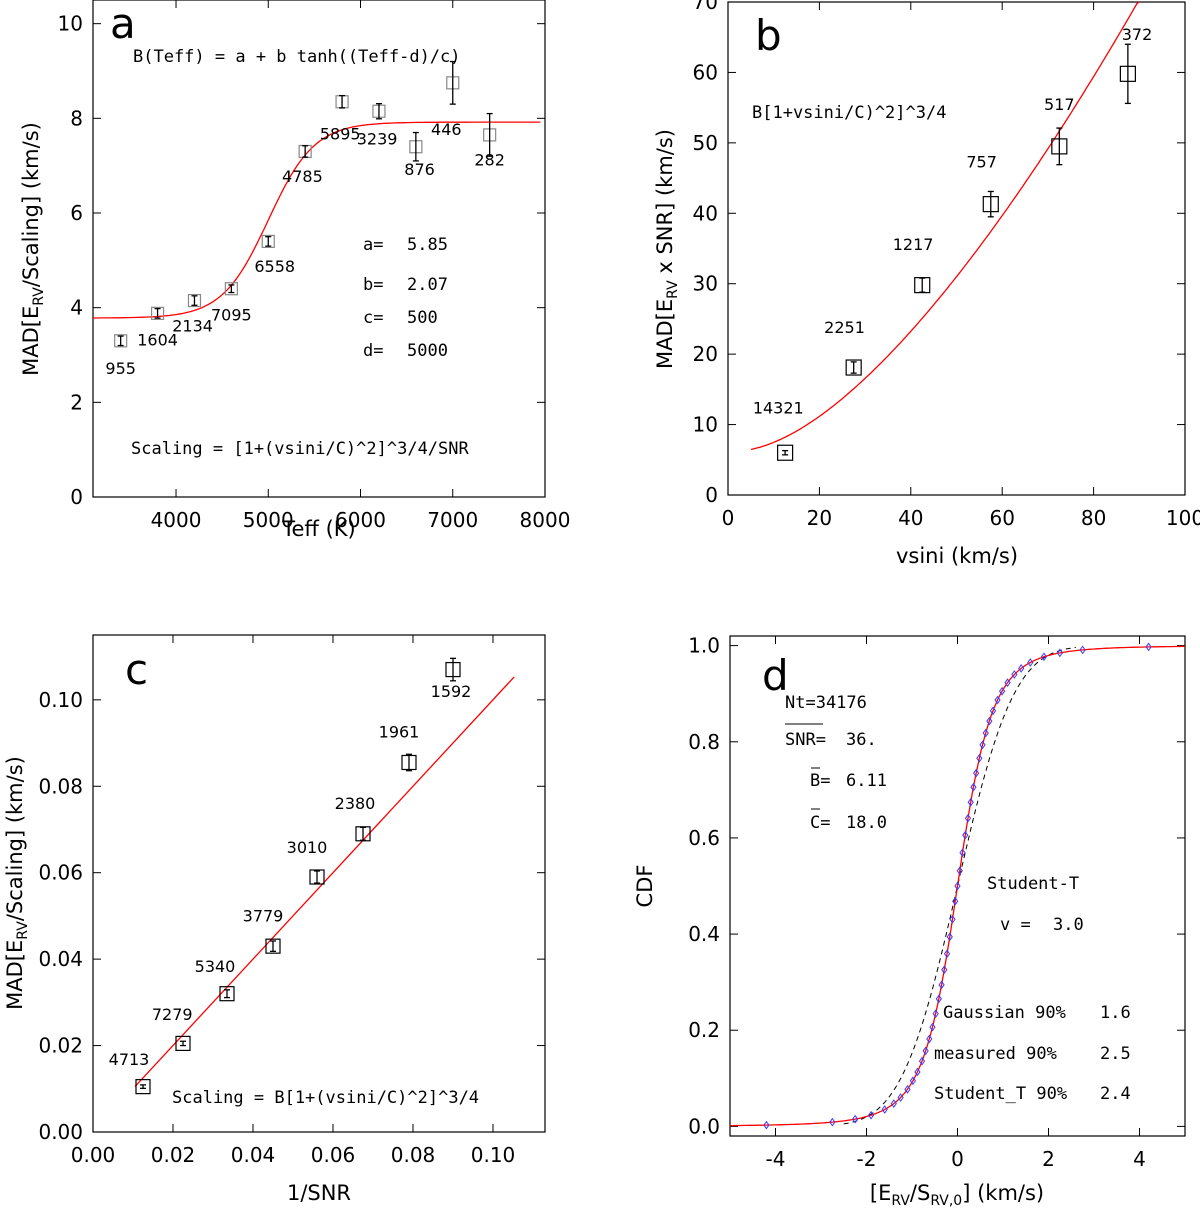 This screenshot has width=1200, height=1212. What do you see at coordinates (76, 497) in the screenshot?
I see `y-tick-label: 0` at bounding box center [76, 497].